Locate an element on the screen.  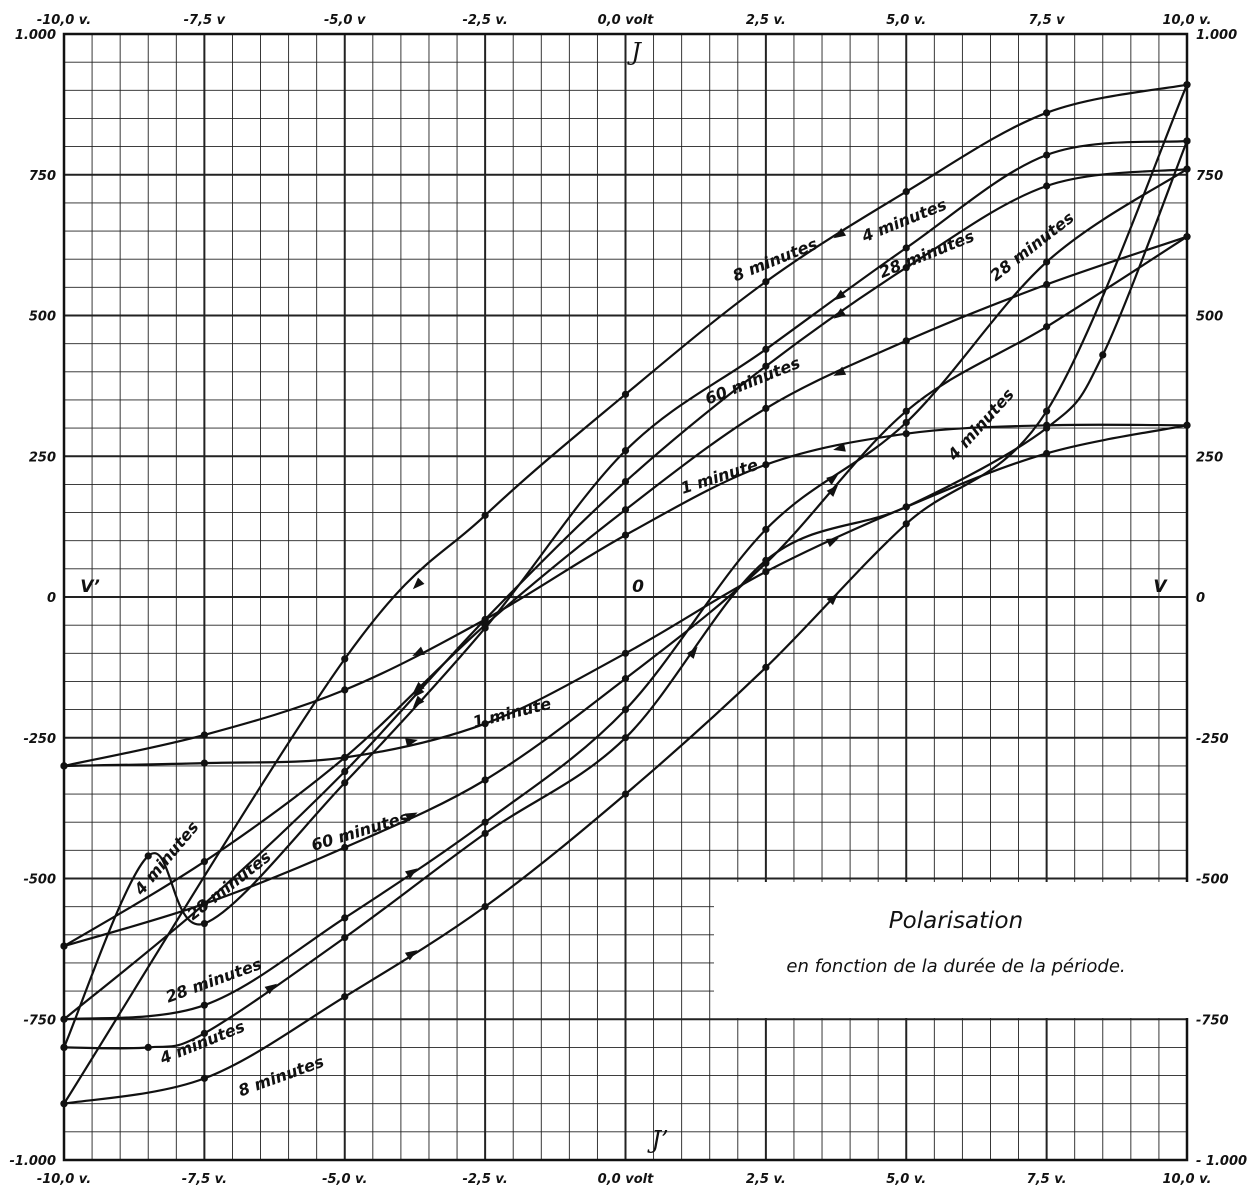
curve-label: 8 minutes is located at coordinates (281, 1076).